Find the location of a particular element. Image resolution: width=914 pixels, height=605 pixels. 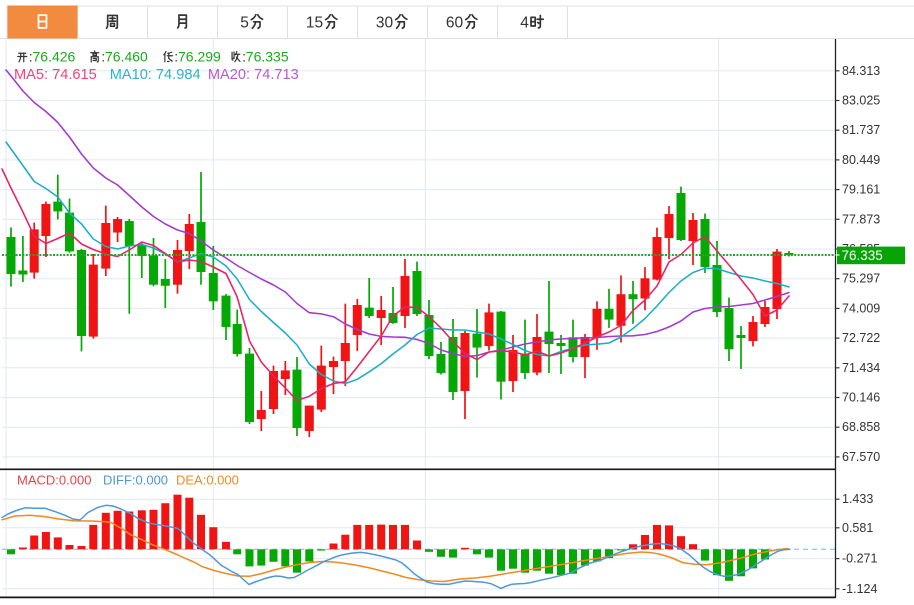

svg-text: 80.449 is located at coordinates (861, 160).